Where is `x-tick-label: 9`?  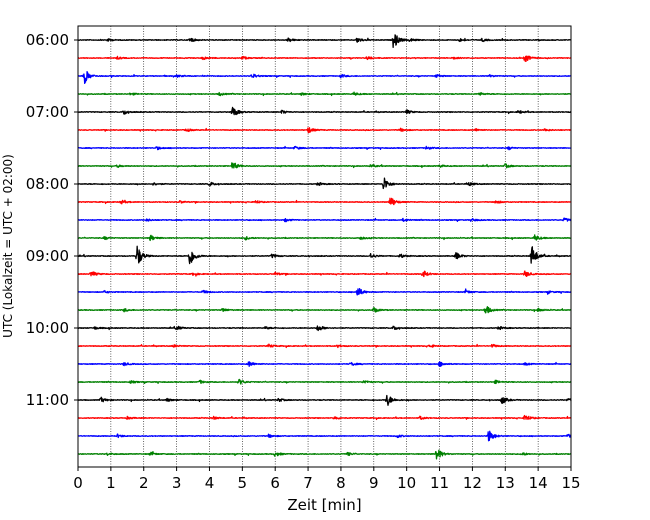
x-tick-label: 9 is located at coordinates (374, 483).